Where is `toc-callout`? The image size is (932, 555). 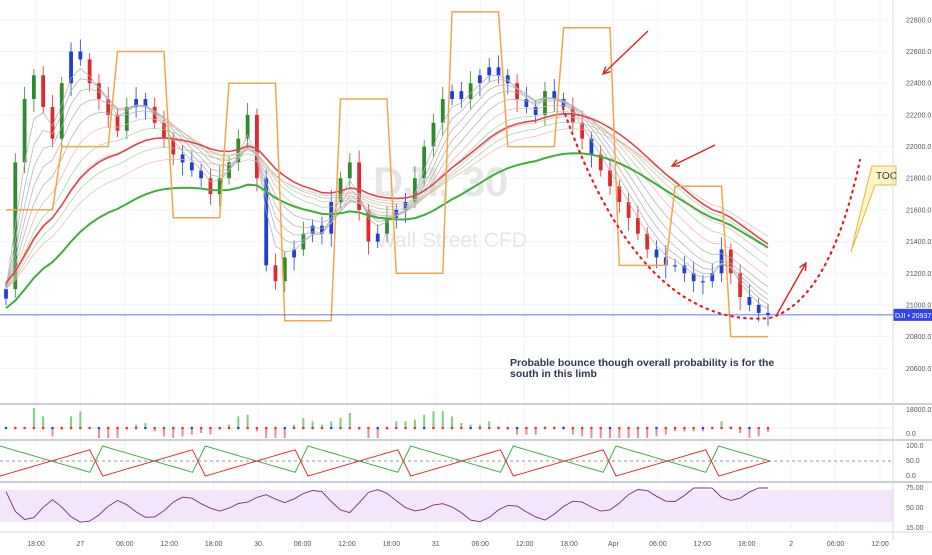 toc-callout is located at coordinates (873, 209).